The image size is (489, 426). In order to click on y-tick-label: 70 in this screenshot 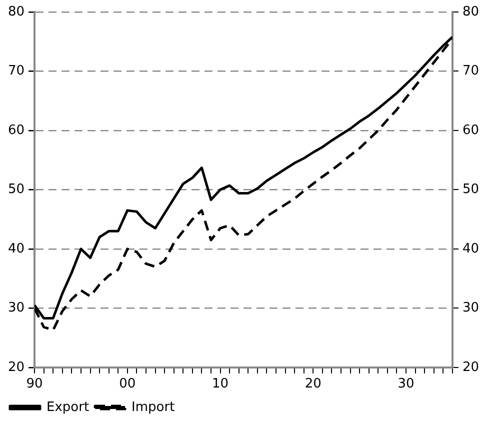, I will do `click(471, 71)`.